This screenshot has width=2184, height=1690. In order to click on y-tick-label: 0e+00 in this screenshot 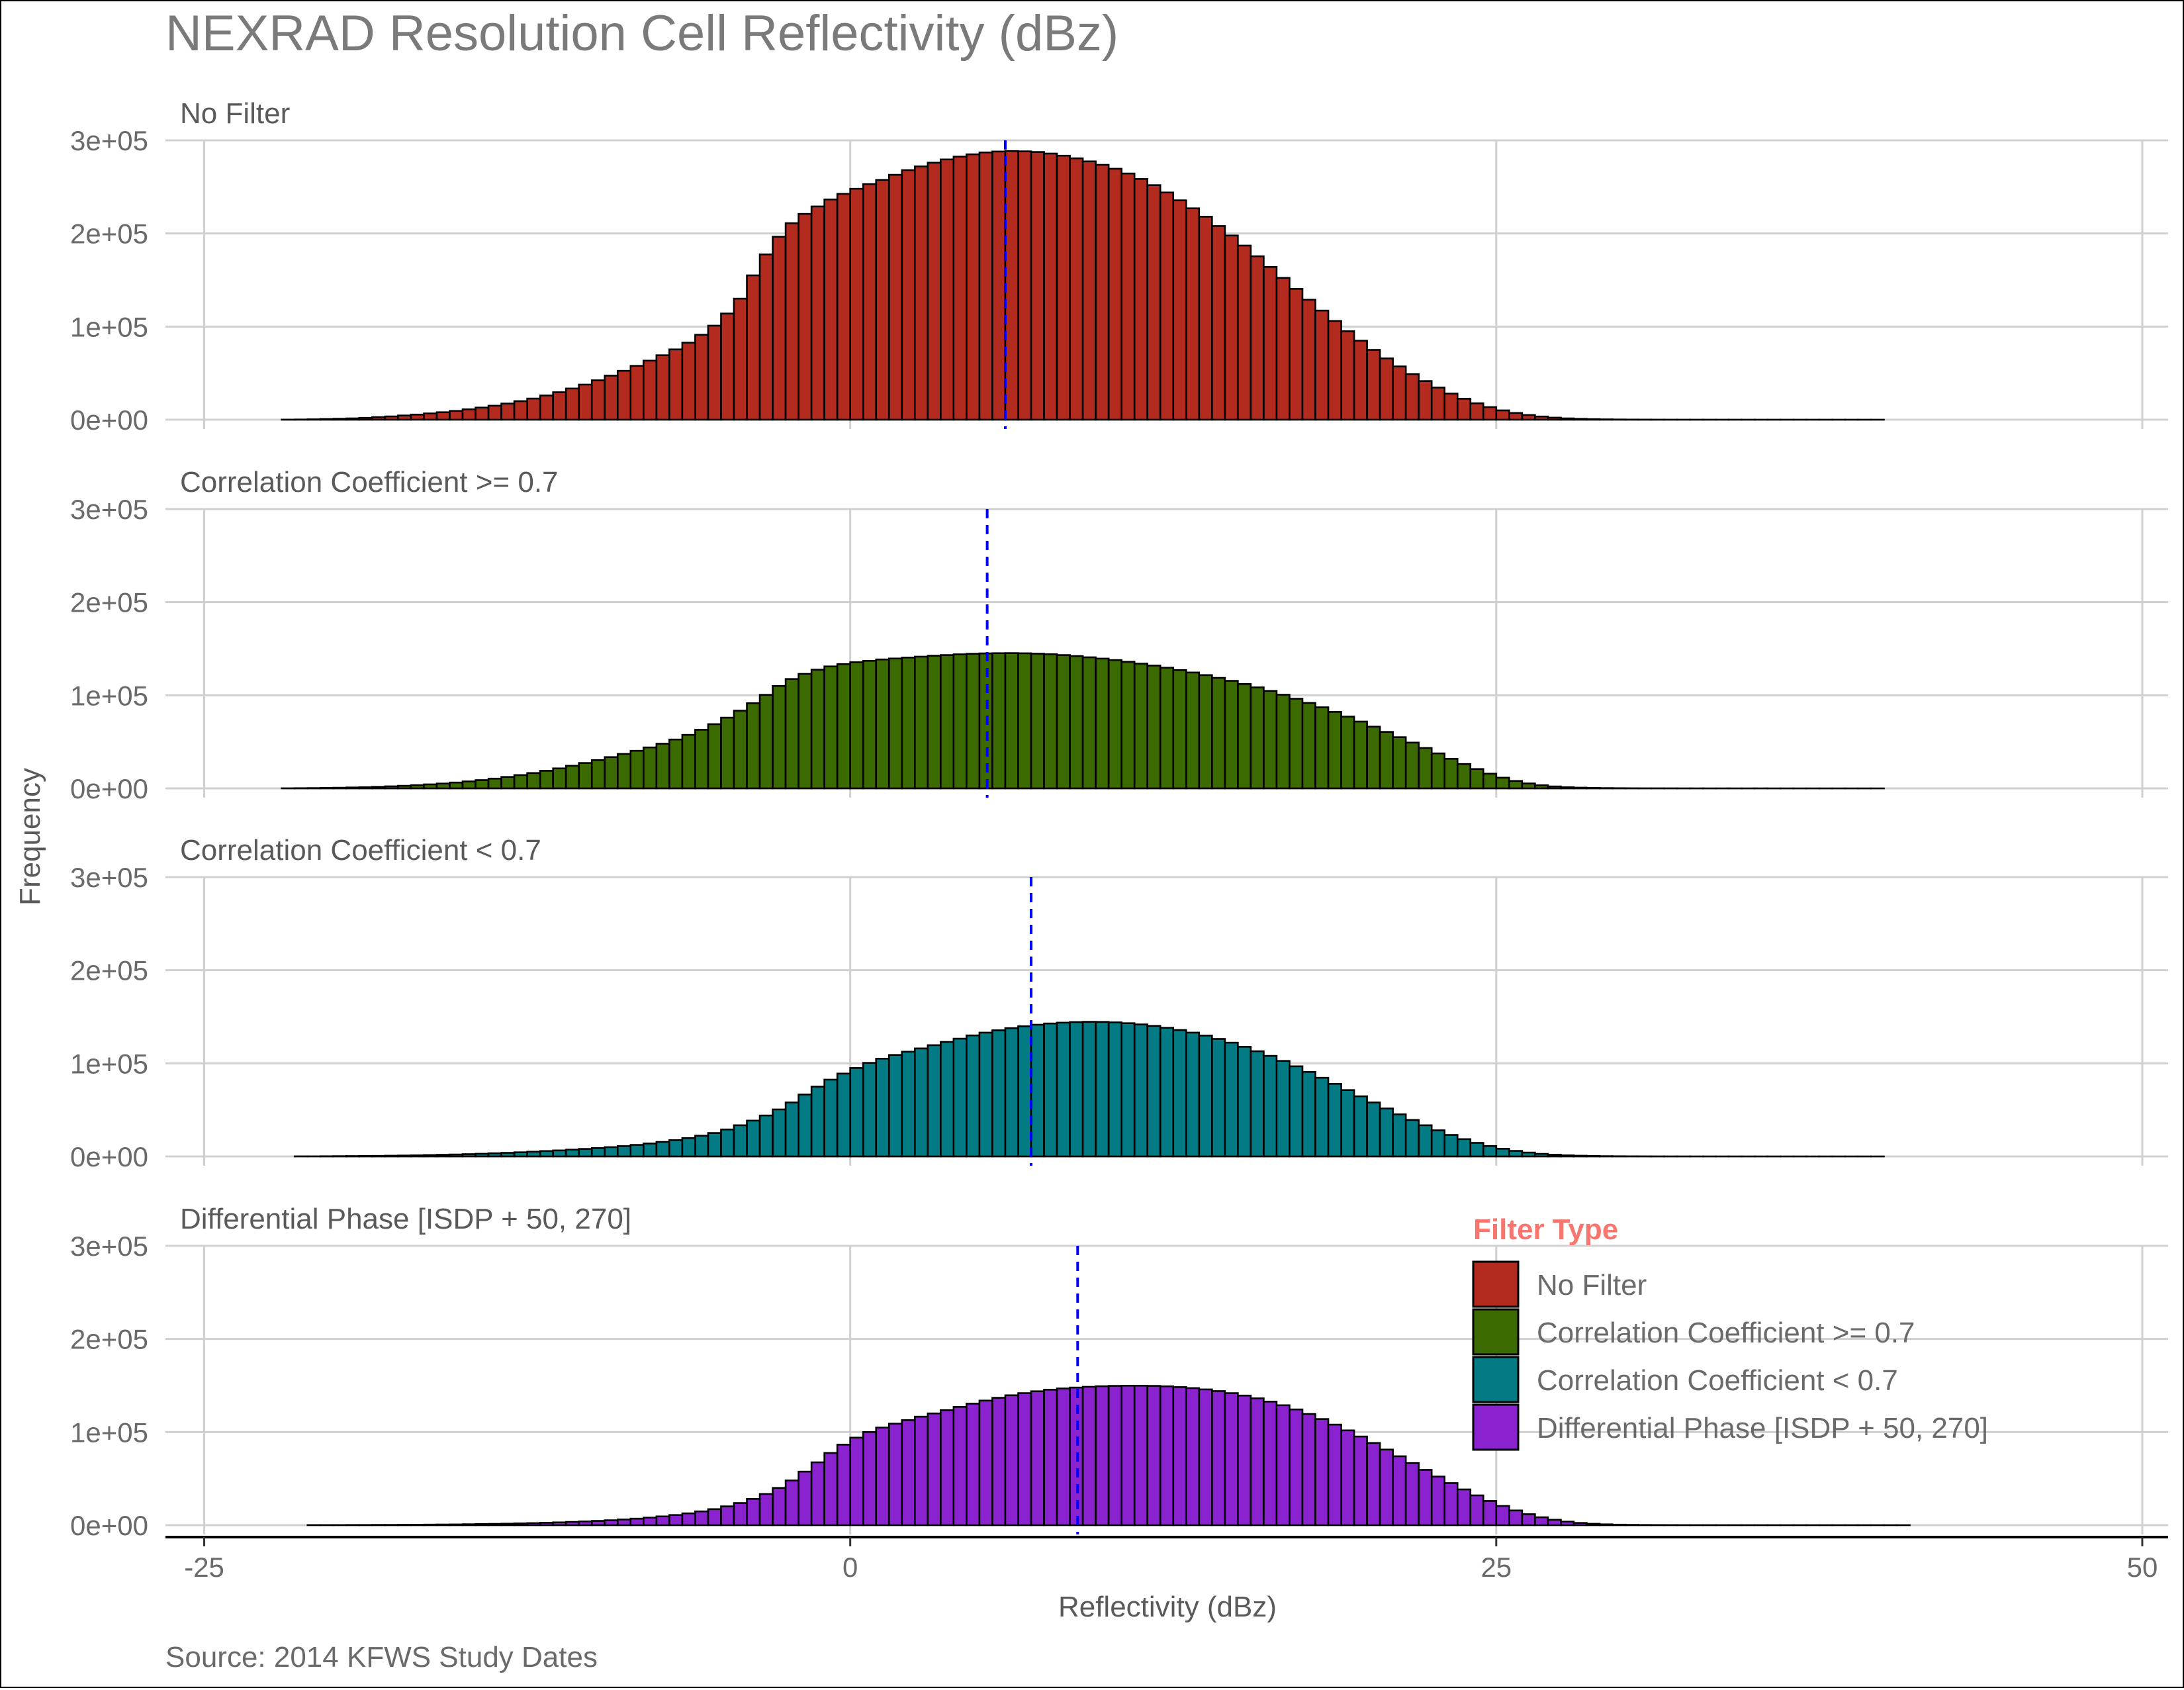, I will do `click(109, 420)`.